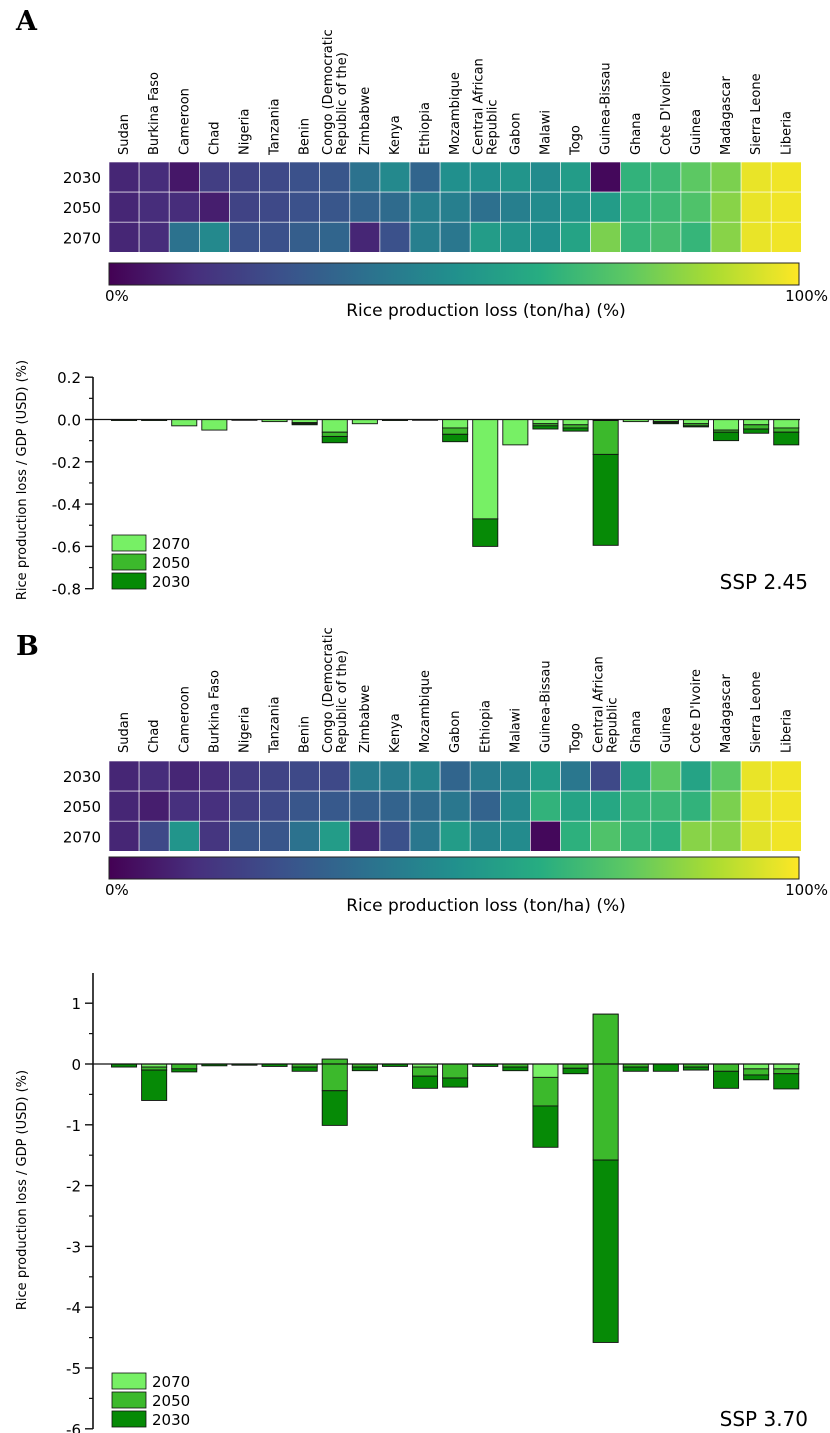  I want to click on colorbar-max-label: 100%, so click(806, 890).